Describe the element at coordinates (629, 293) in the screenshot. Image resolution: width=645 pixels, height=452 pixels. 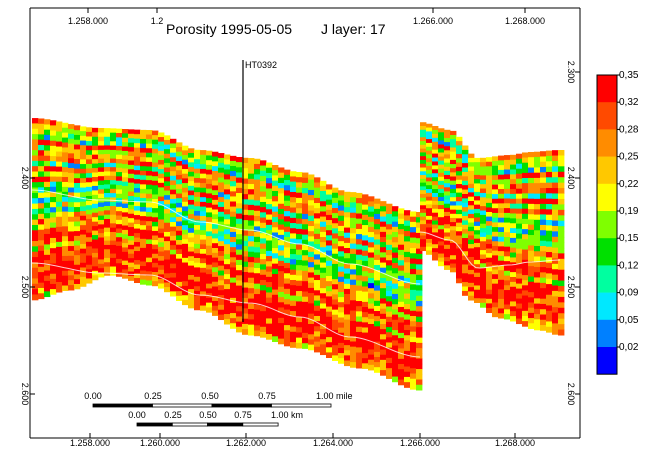
I see `legend-label: 0,09` at that location.